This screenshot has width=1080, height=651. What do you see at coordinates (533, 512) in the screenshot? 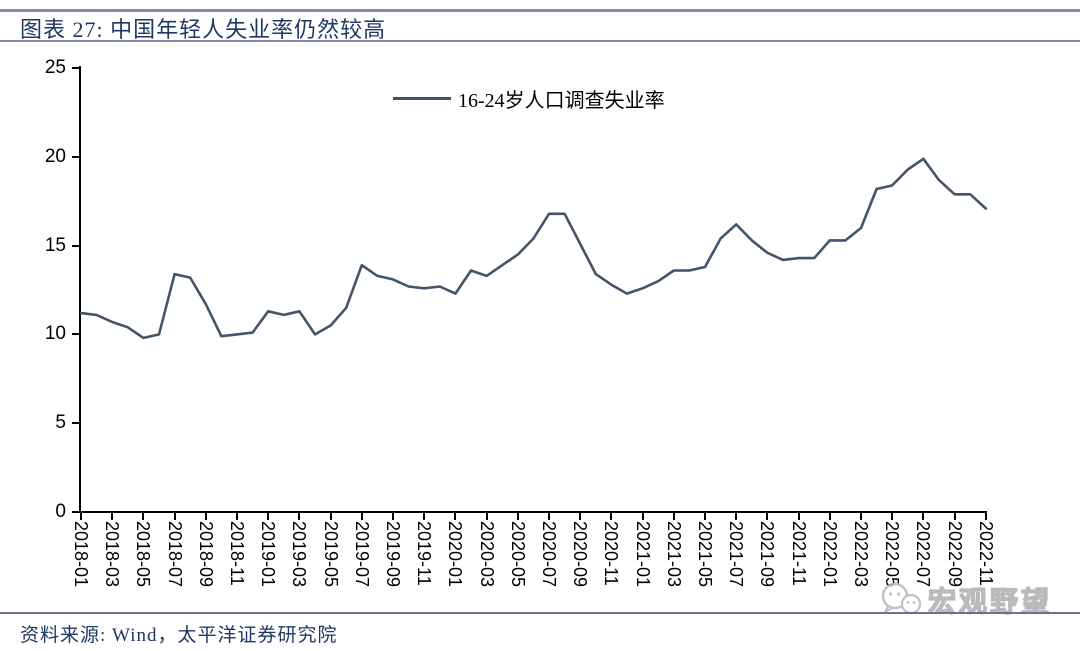
I see `x-axis-line` at bounding box center [533, 512].